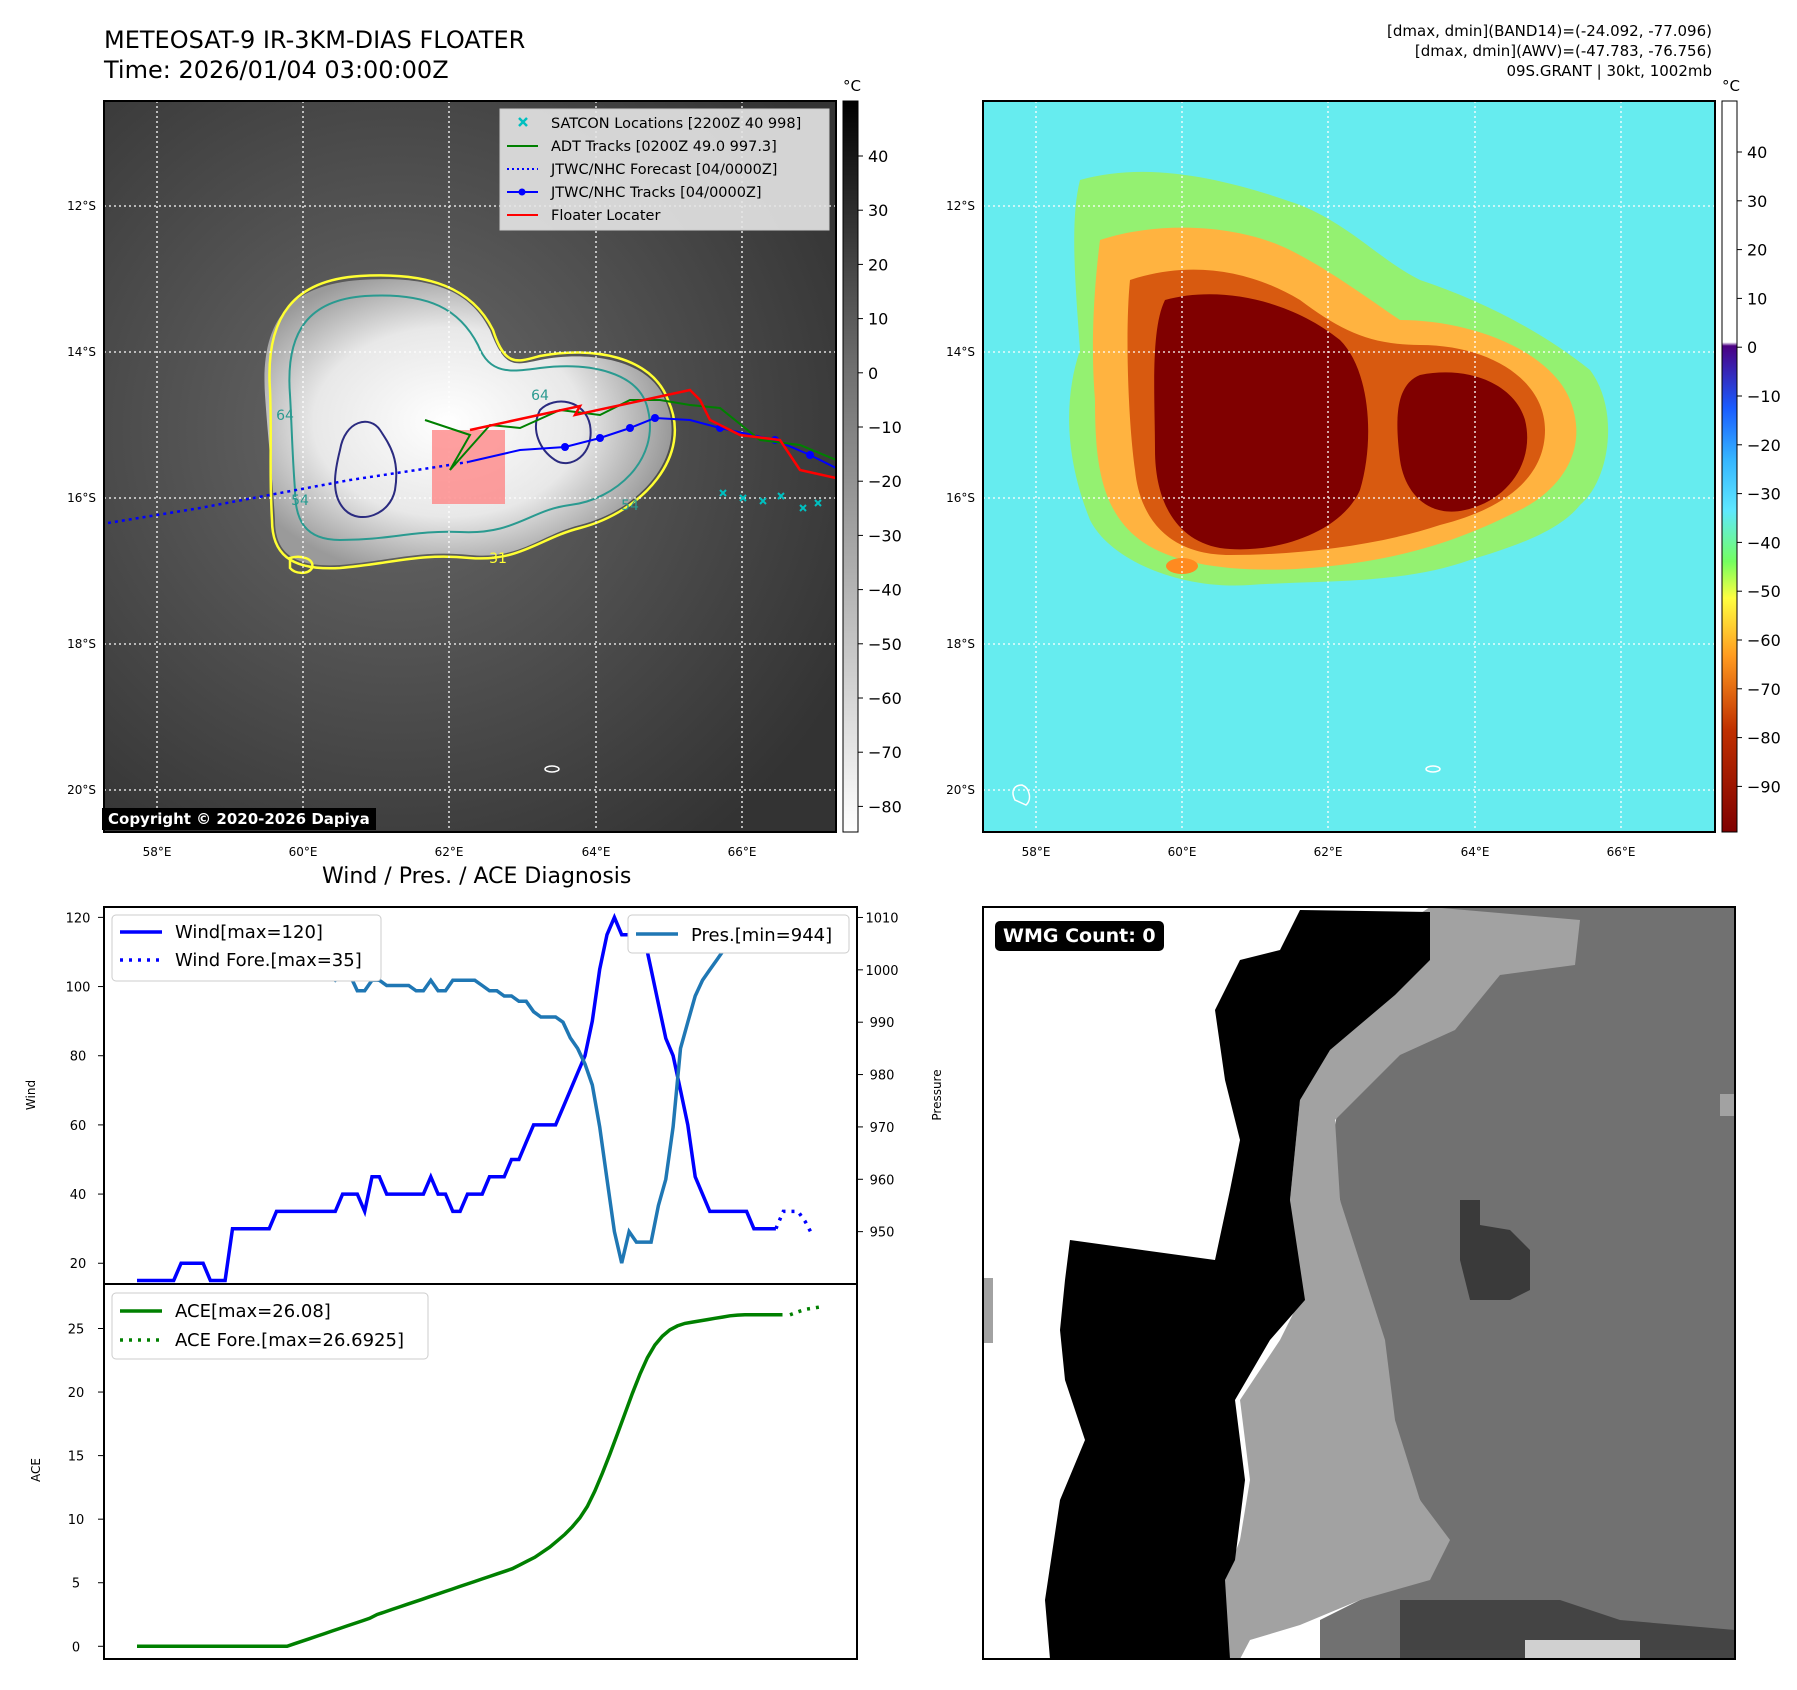 The width and height of the screenshot is (1797, 1690). What do you see at coordinates (1609, 71) in the screenshot?
I see `storm-info: 09S.GRANT | 30kt, 1002mb` at bounding box center [1609, 71].